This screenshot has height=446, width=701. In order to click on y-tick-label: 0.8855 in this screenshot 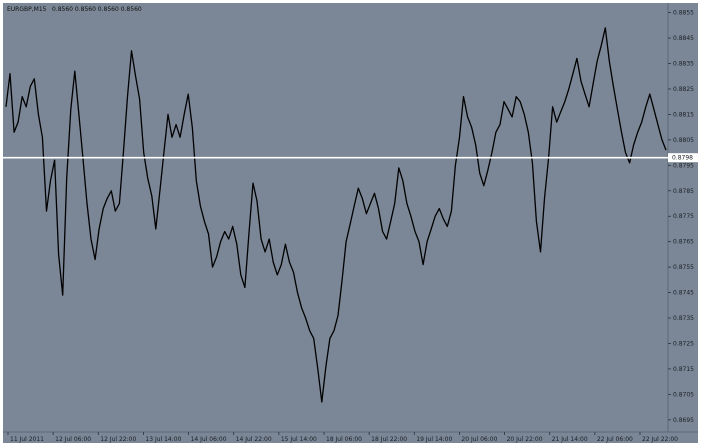, I will do `click(683, 13)`.